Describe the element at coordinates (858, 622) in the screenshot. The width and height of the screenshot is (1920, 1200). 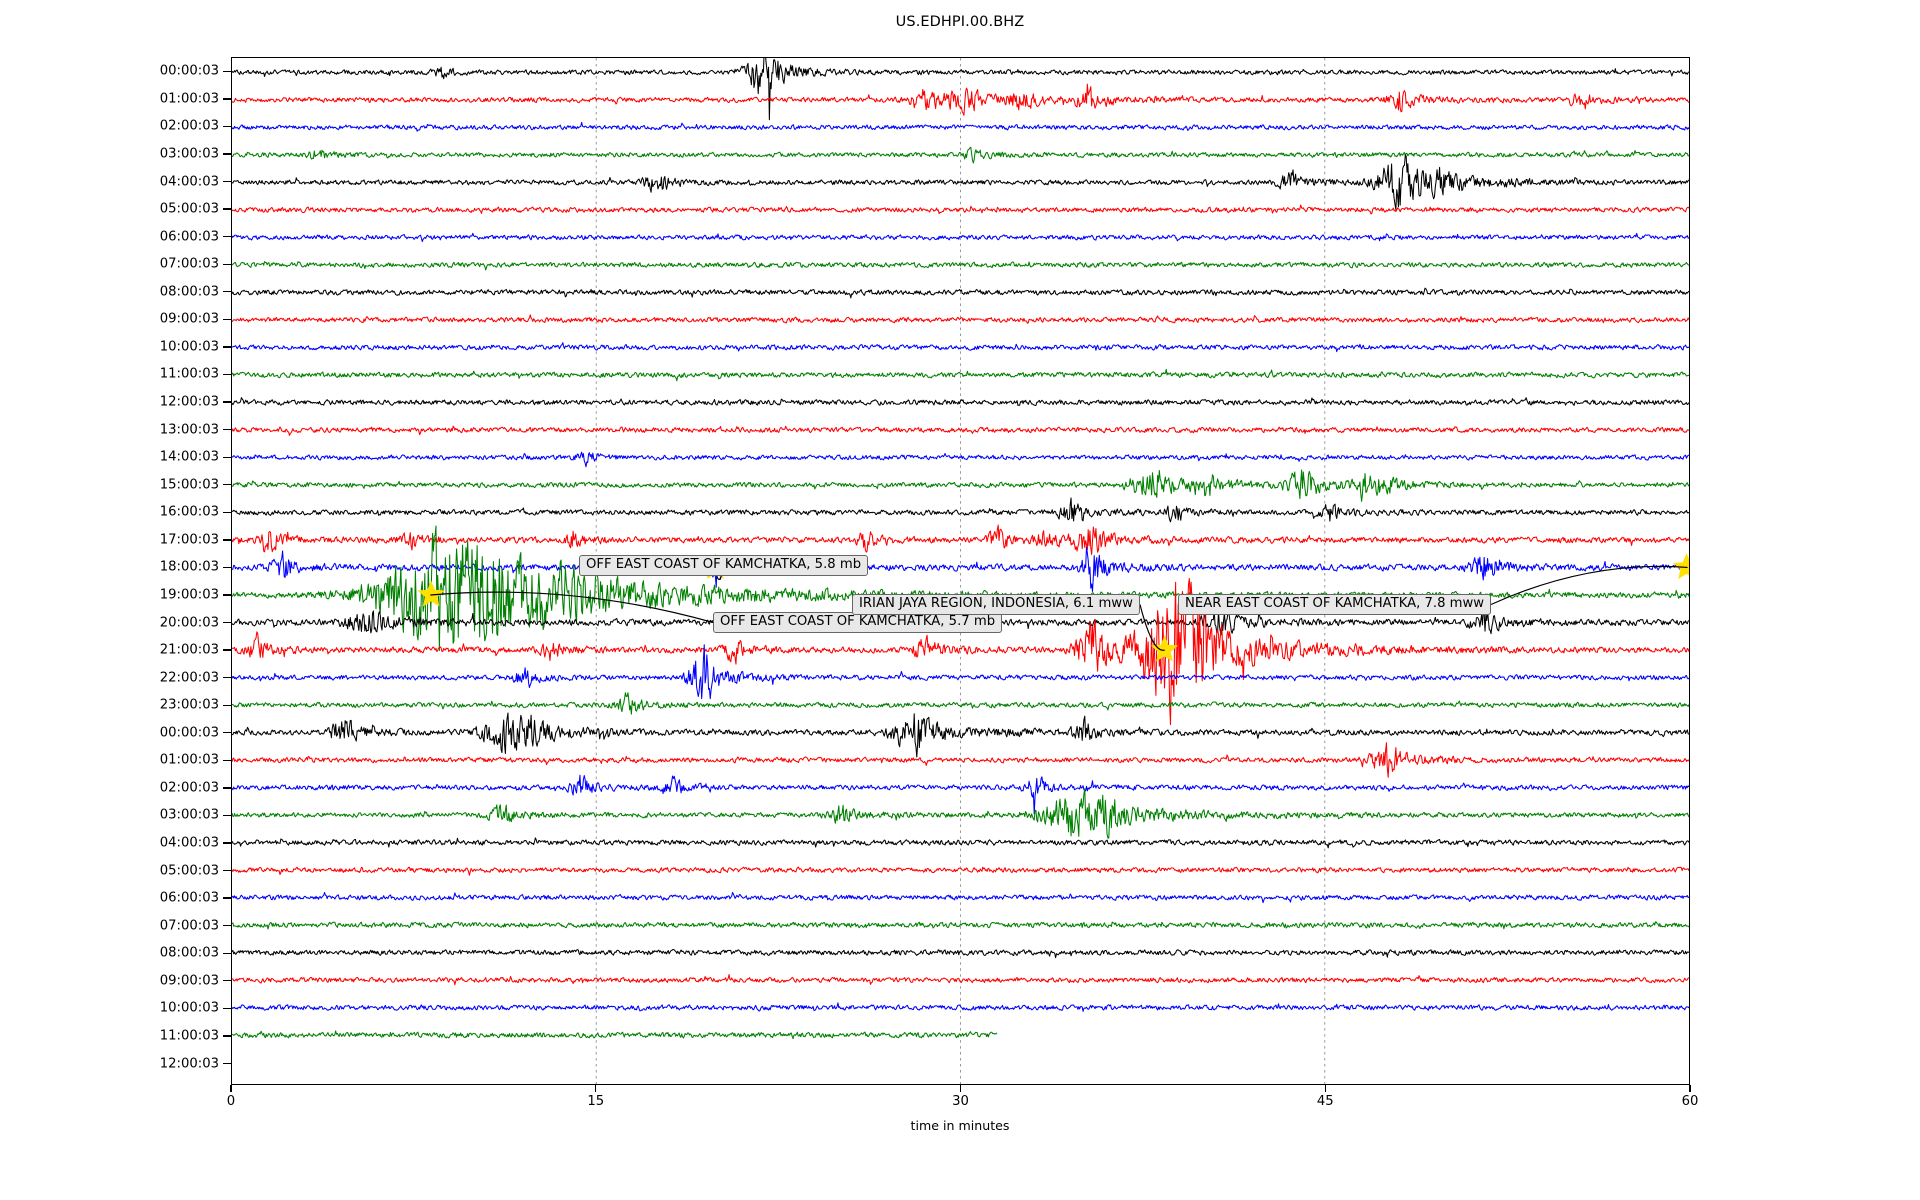
I see `event-annotation-label: OFF EAST COAST OF KAMCHATKA, 5.7 mb` at that location.